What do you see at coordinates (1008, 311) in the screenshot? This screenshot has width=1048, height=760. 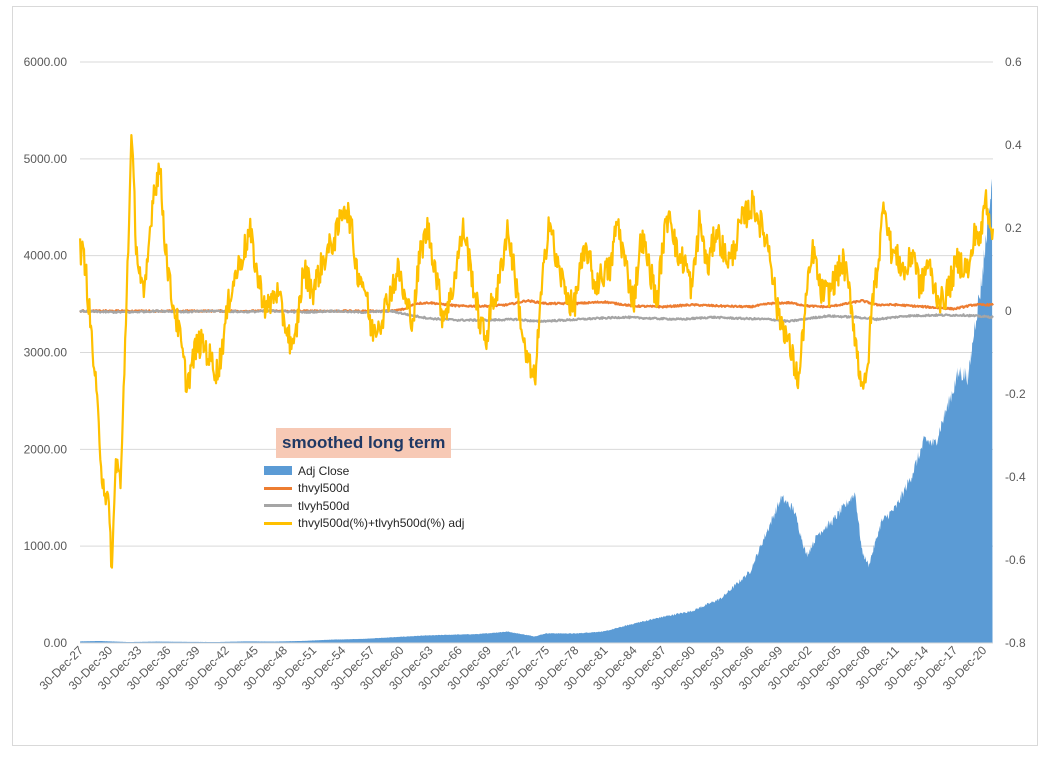 I see `y-right-tick-label: 0` at bounding box center [1008, 311].